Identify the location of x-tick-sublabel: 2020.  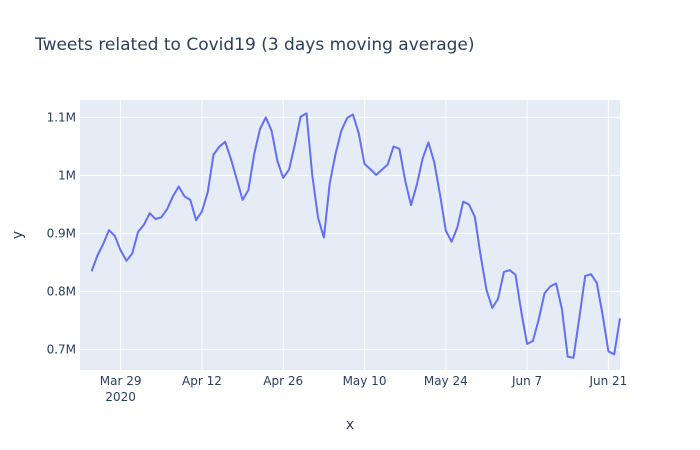
(120, 397).